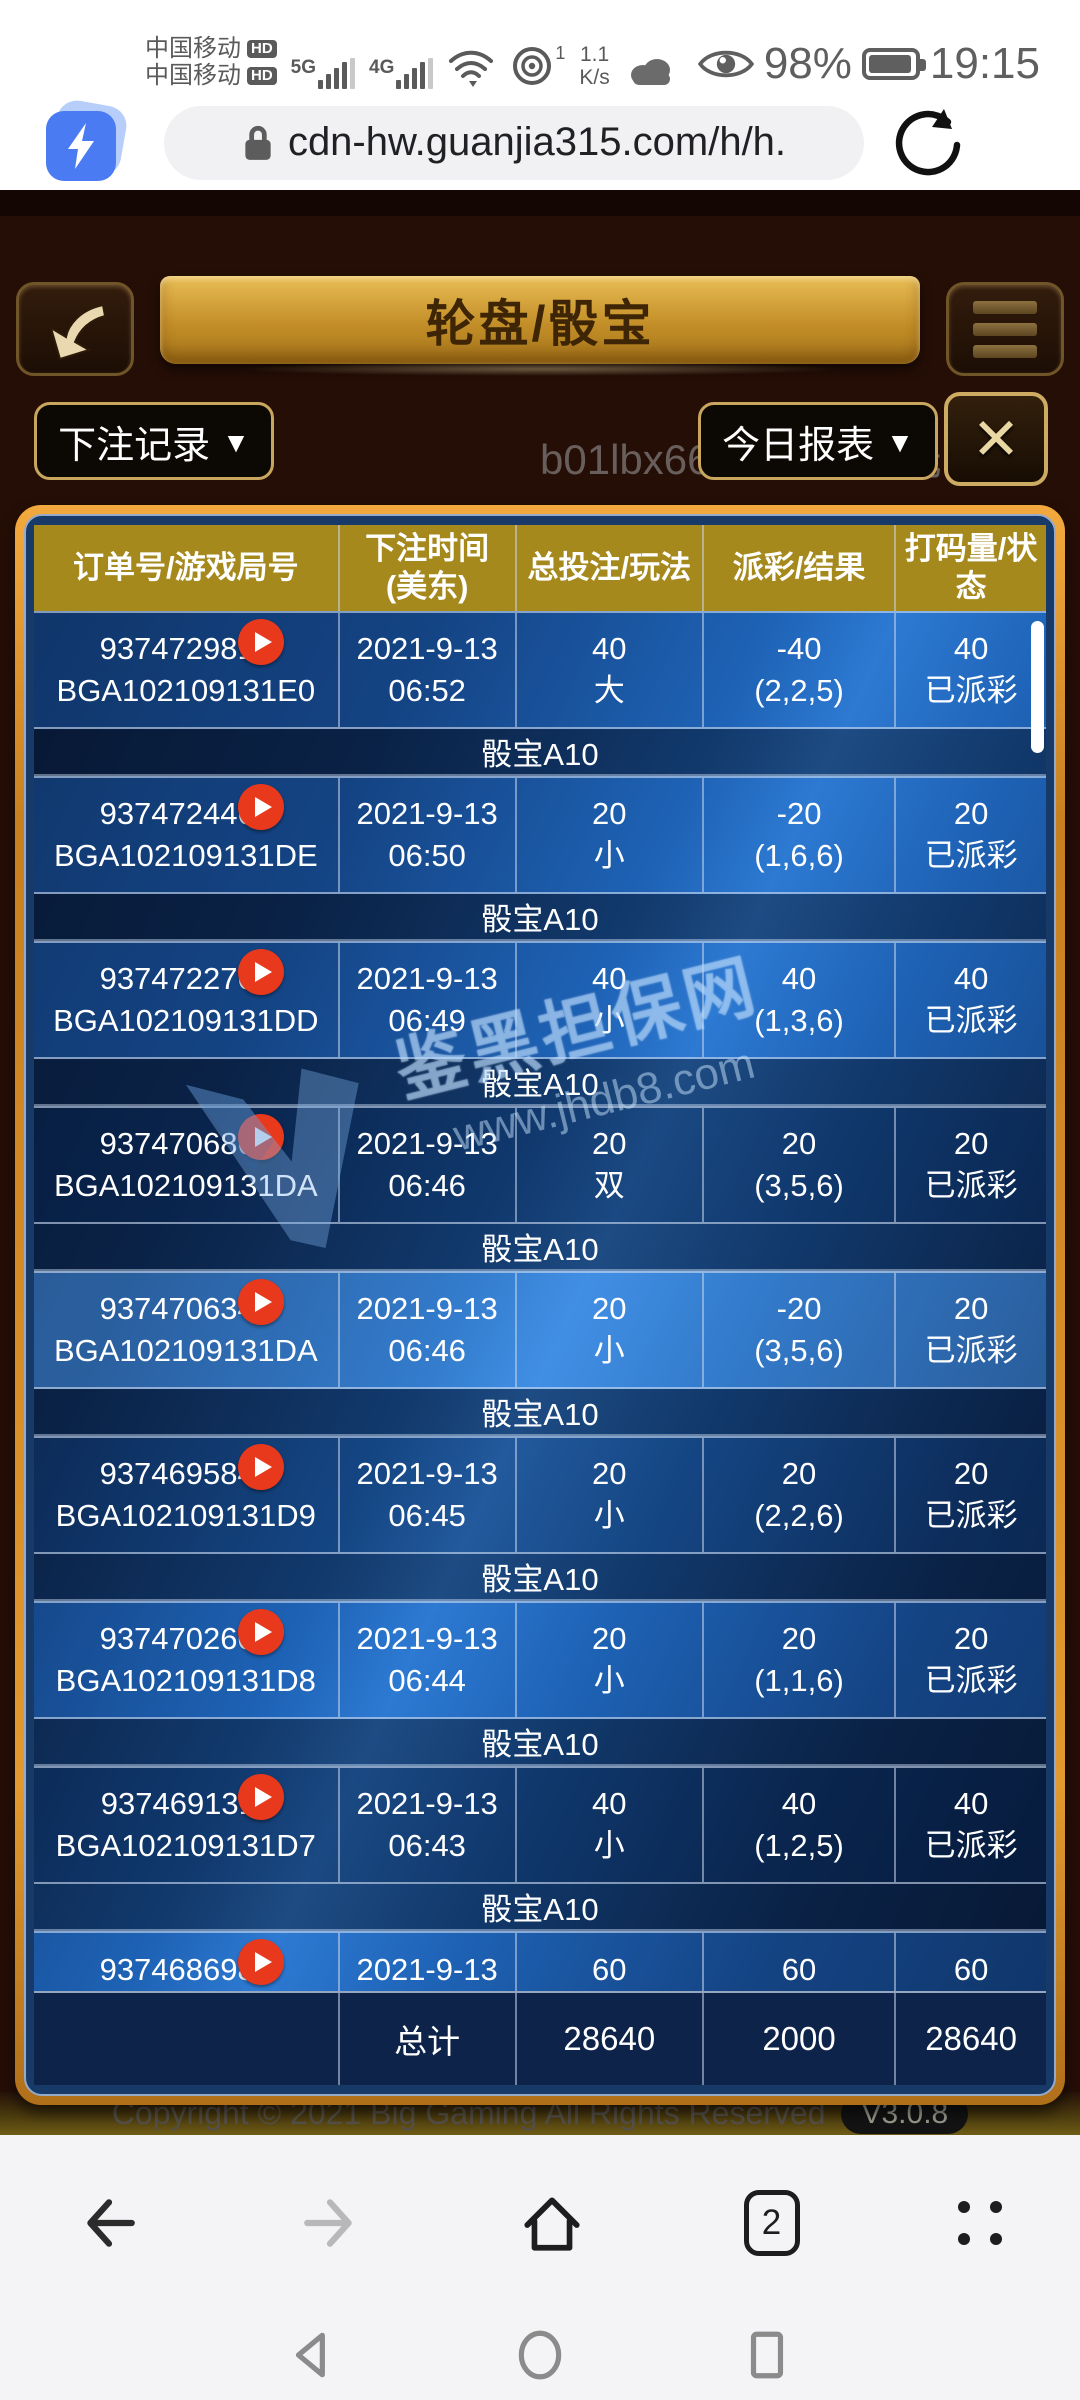 The height and width of the screenshot is (2400, 1080). Describe the element at coordinates (799, 1803) in the screenshot. I see `payout: 40` at that location.